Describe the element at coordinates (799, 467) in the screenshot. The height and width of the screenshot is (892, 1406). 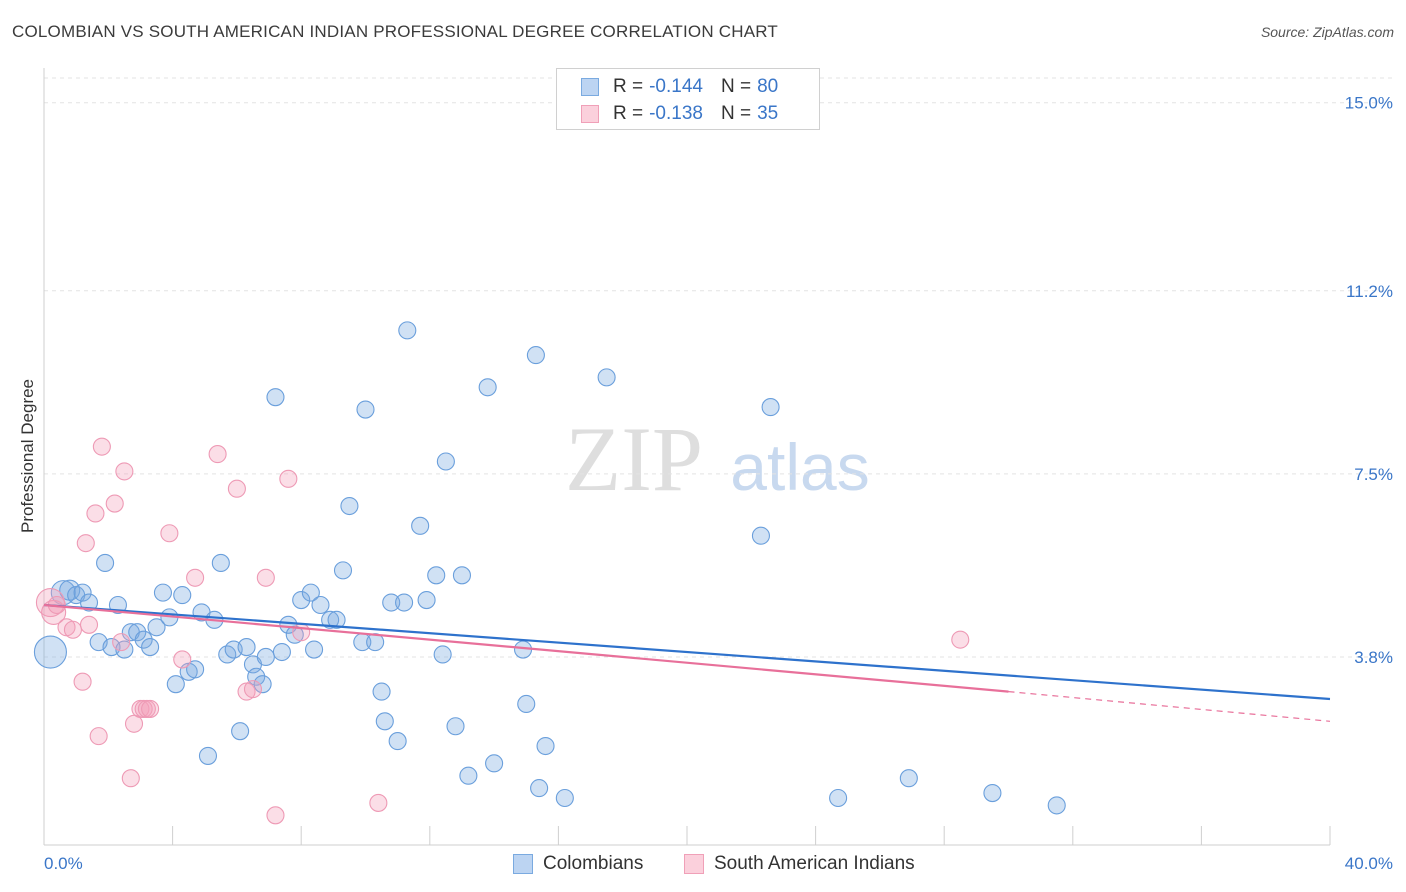
I see `watermark-atlas: atlas` at that location.